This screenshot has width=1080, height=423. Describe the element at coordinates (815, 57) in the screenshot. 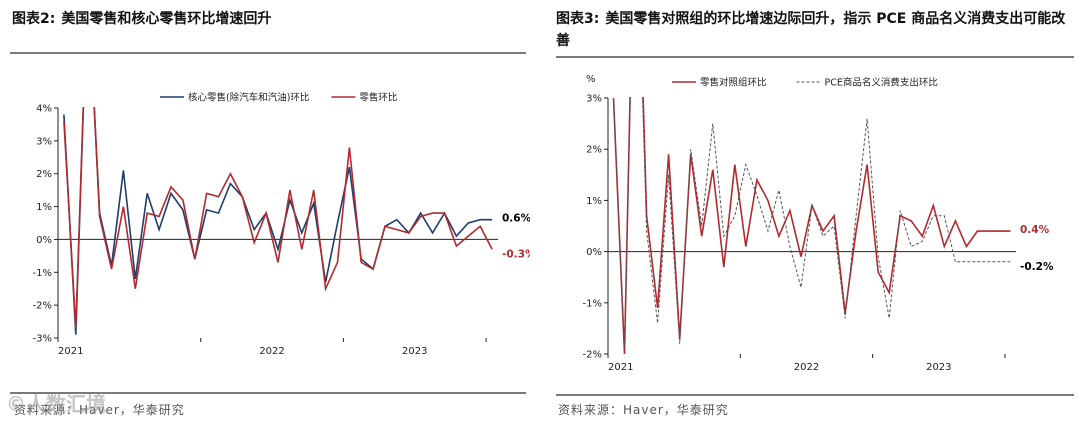

I see `figure-3-top-rule` at that location.